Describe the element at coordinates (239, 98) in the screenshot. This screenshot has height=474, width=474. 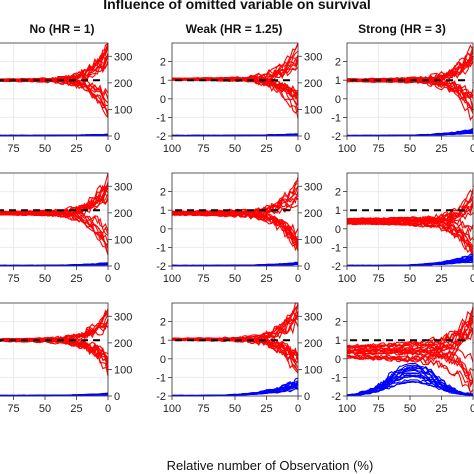
I see `panel-r0-c1: 2 1 0 -1 -2 300 200 100 0 100 75 50 25 0` at that location.